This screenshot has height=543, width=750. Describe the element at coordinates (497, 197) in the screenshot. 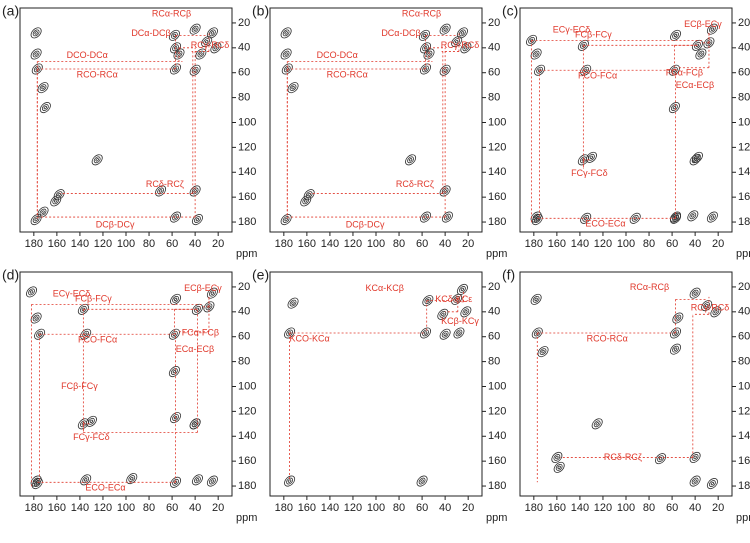

I see `y-tick-label: 160` at that location.